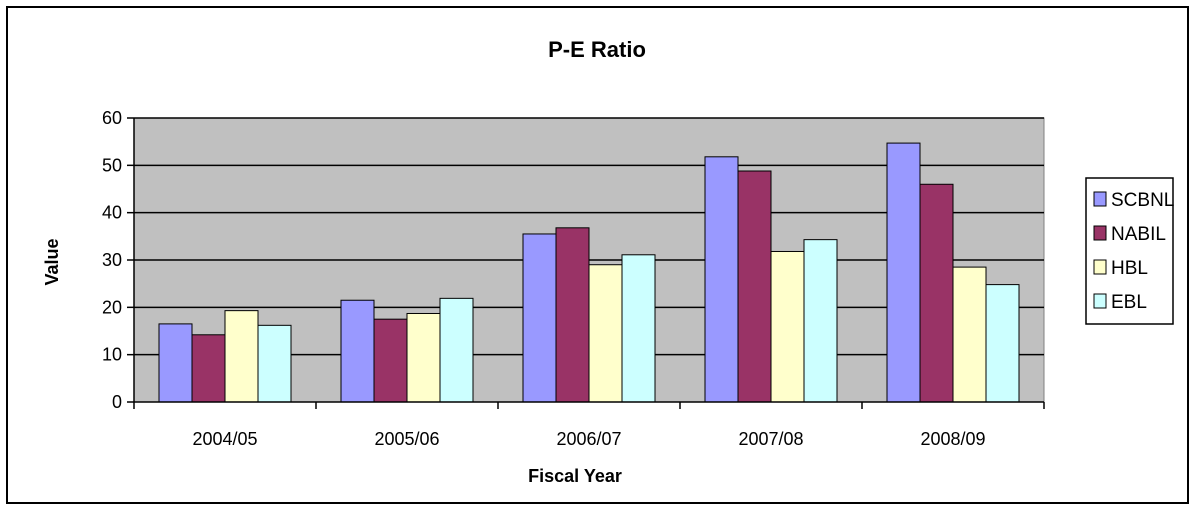 Image resolution: width=1193 pixels, height=508 pixels. Describe the element at coordinates (1129, 302) in the screenshot. I see `legend-label-ebl: EBL` at that location.